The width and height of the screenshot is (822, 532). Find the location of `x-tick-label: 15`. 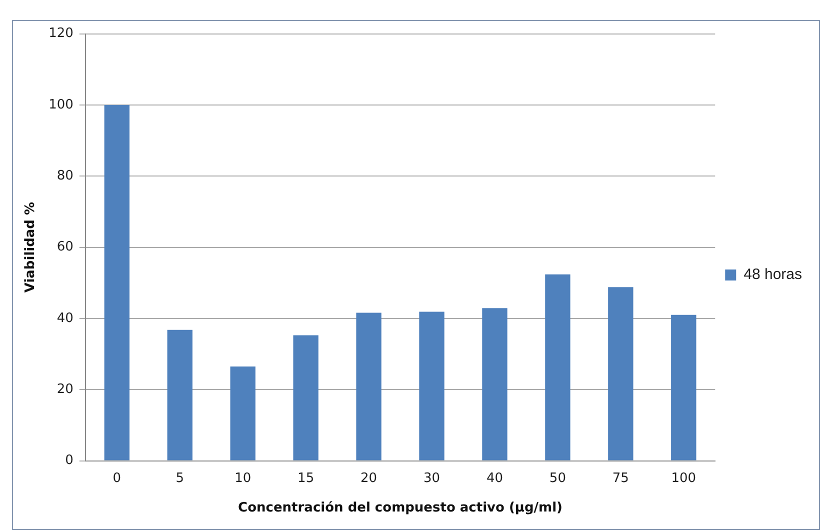

x-tick-label: 15 is located at coordinates (306, 478).